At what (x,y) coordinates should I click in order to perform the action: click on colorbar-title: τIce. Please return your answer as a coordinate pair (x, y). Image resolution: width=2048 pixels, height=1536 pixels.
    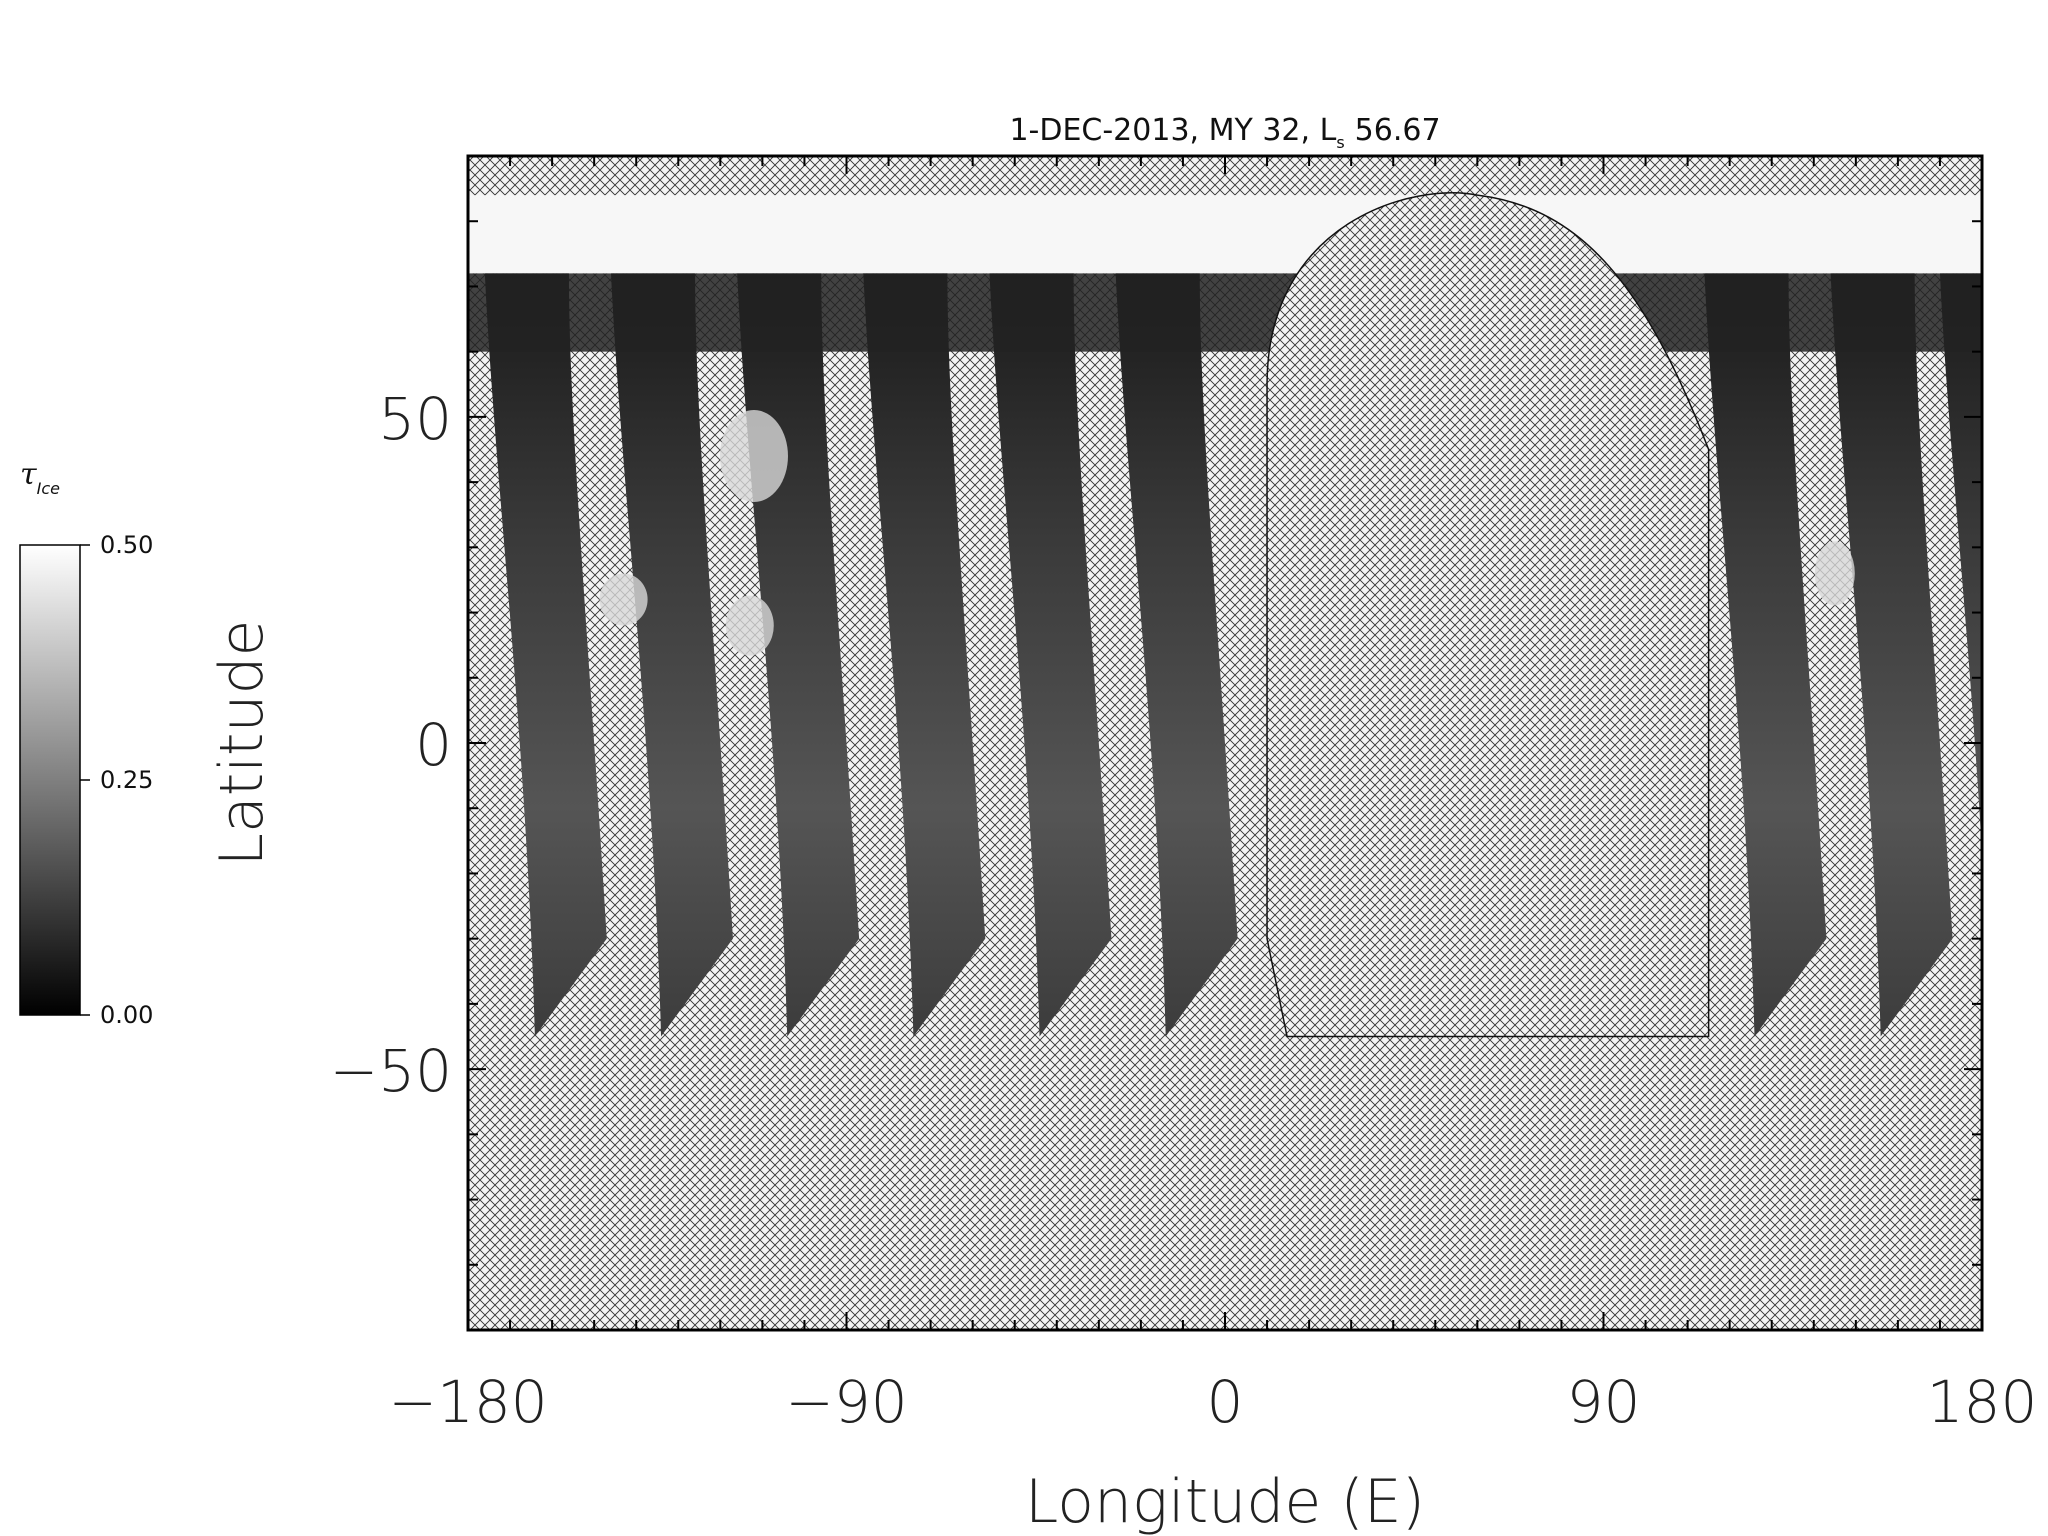
    Looking at the image, I should click on (40, 477).